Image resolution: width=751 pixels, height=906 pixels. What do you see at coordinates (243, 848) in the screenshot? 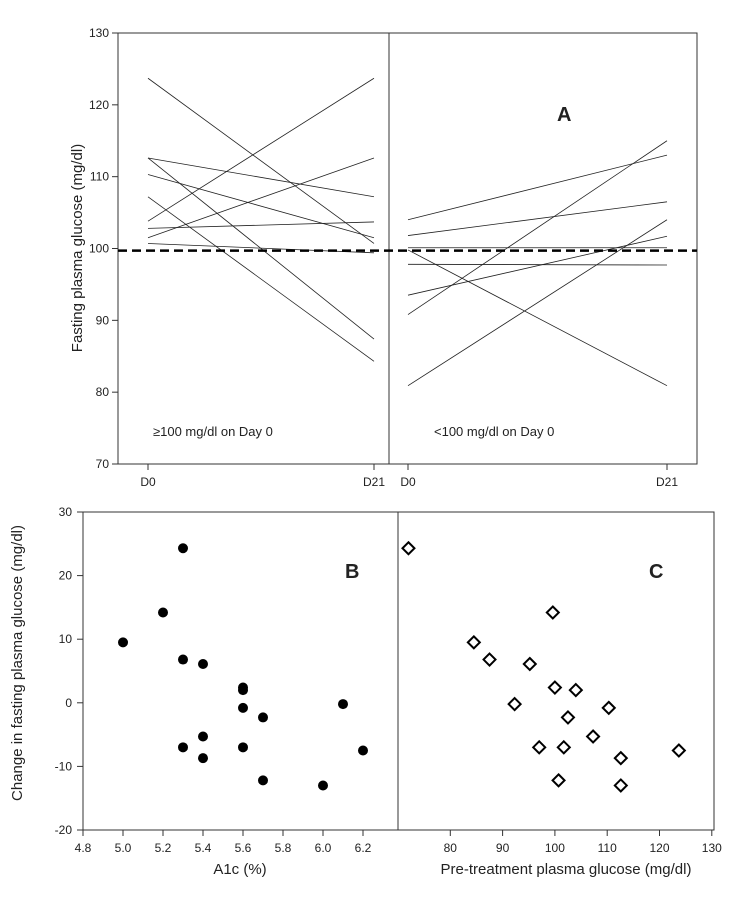
I see `panel-b-xtick-label: 5.6` at bounding box center [243, 848].